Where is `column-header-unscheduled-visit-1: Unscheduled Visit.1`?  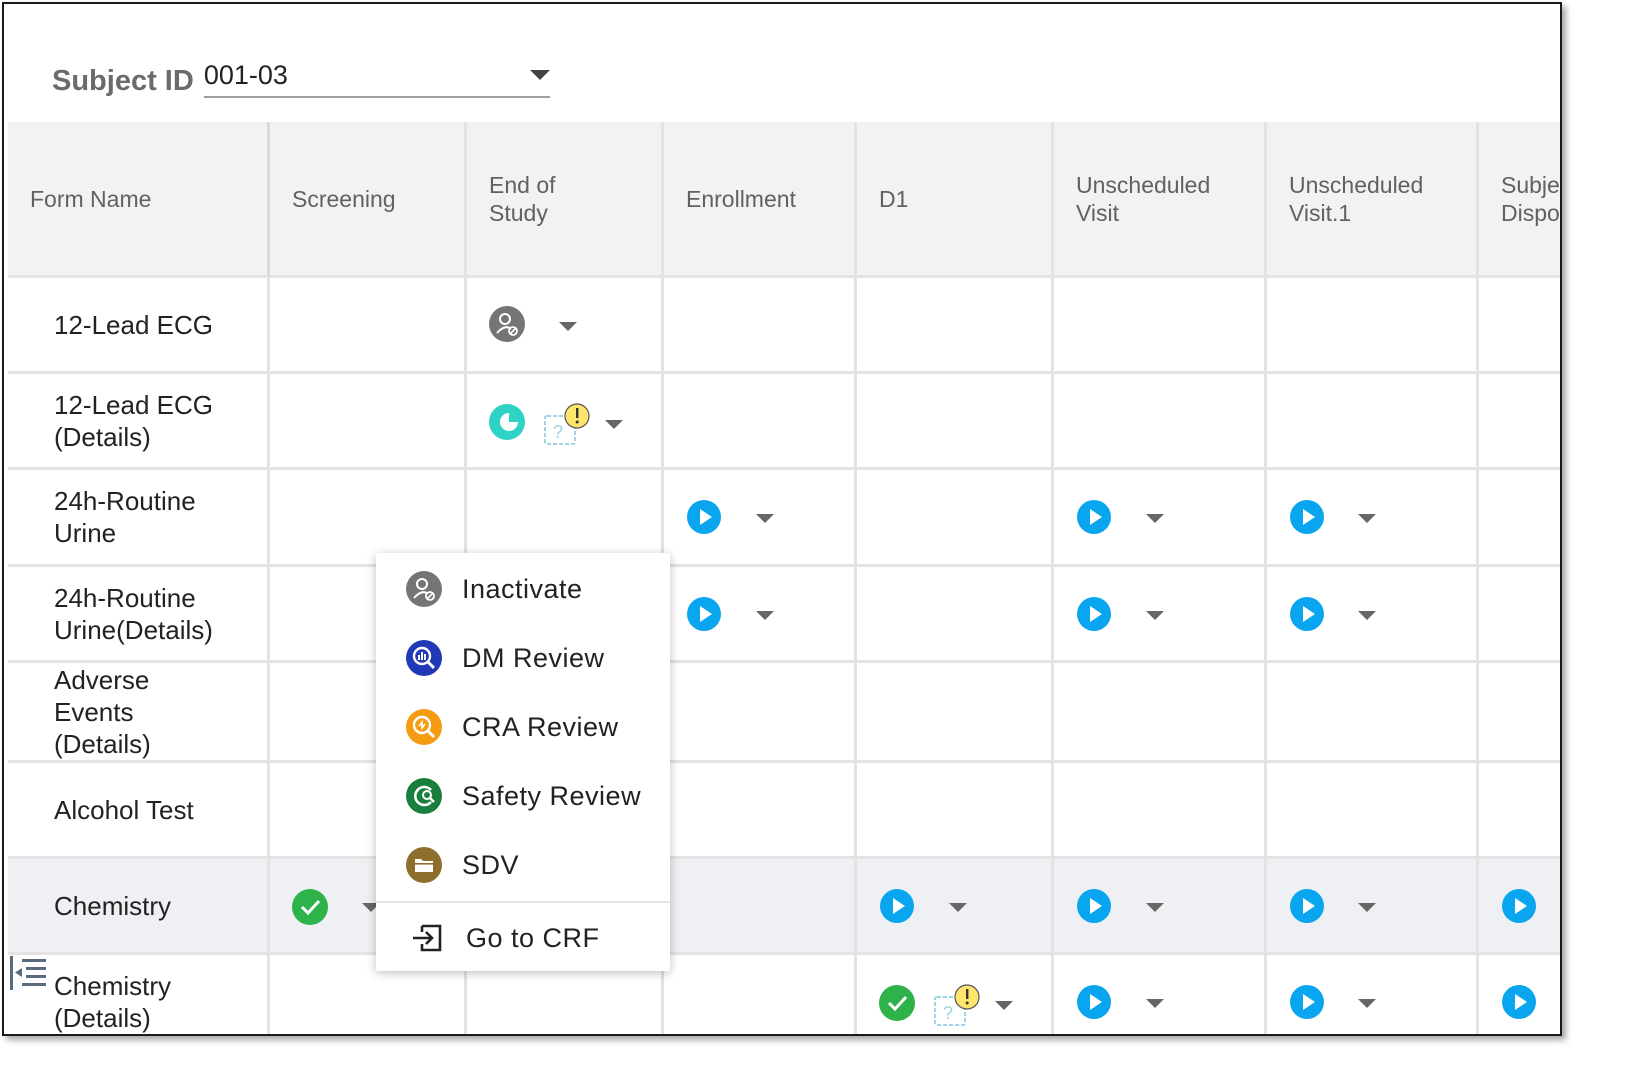
column-header-unscheduled-visit-1: Unscheduled Visit.1 is located at coordinates (1373, 200).